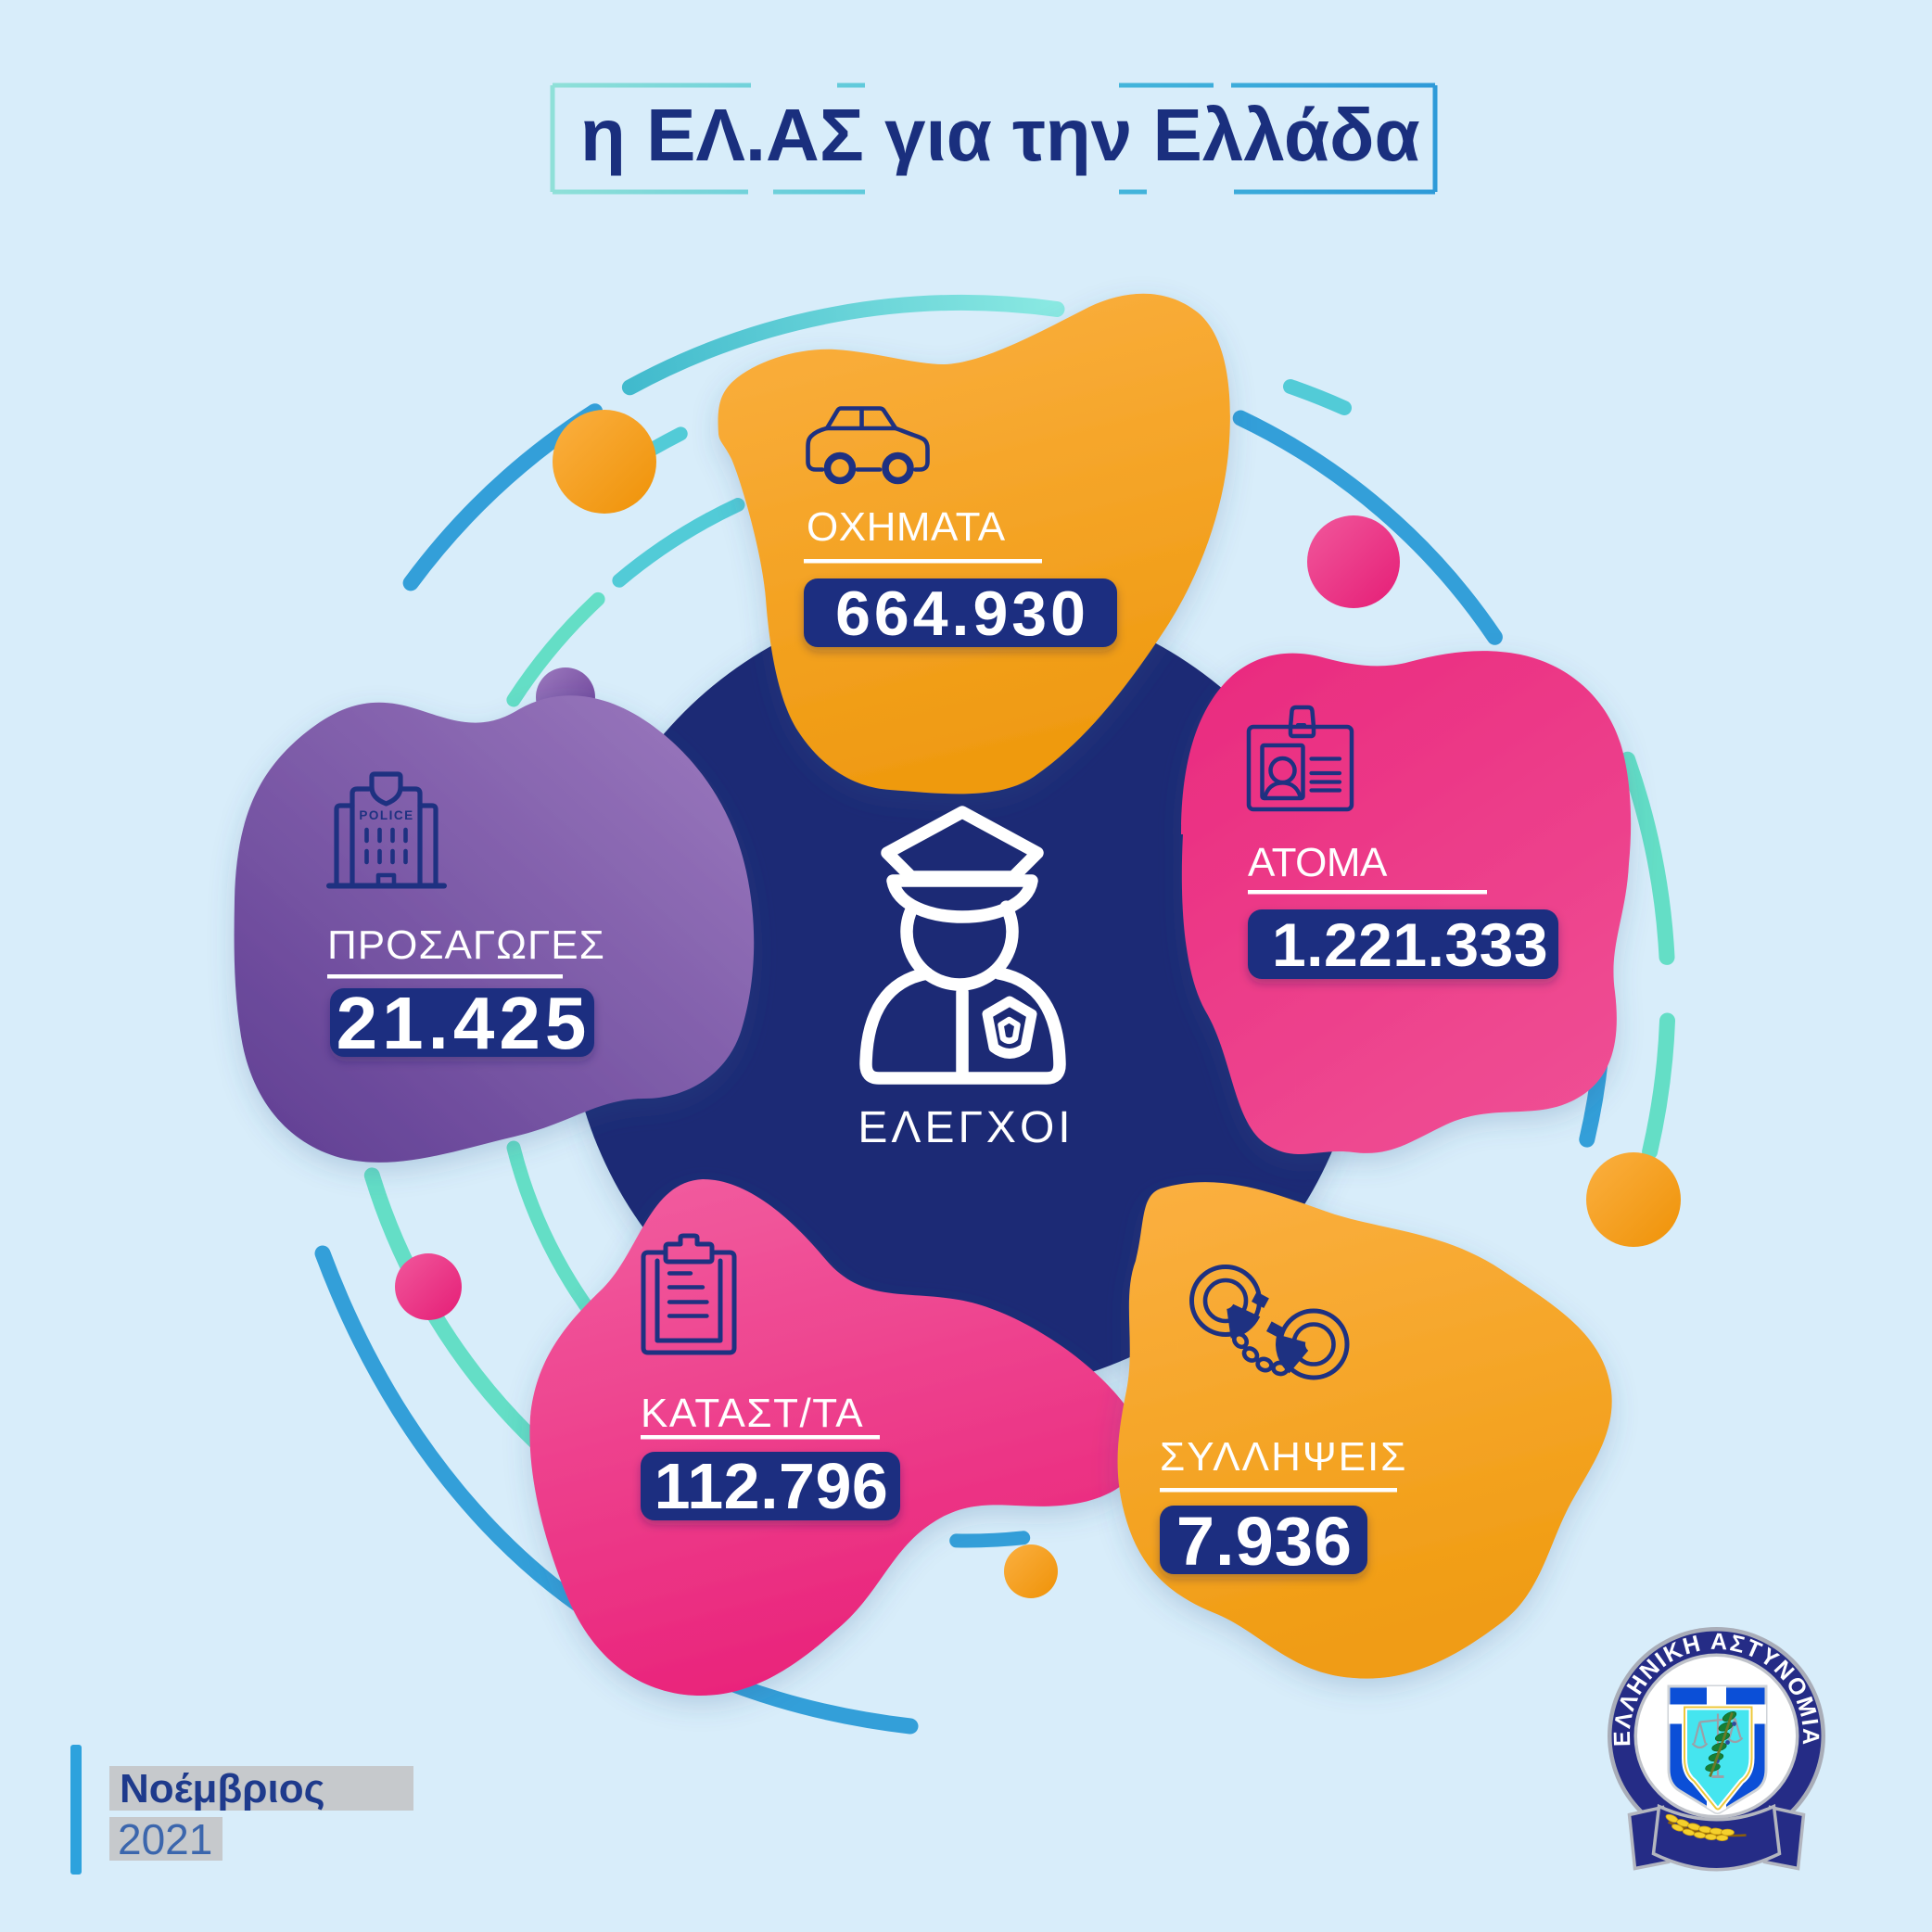 The height and width of the screenshot is (1932, 1932). Describe the element at coordinates (1000, 135) in the screenshot. I see `svg-text: η ΕΛ.ΑΣ για την Ελλάδα` at that location.